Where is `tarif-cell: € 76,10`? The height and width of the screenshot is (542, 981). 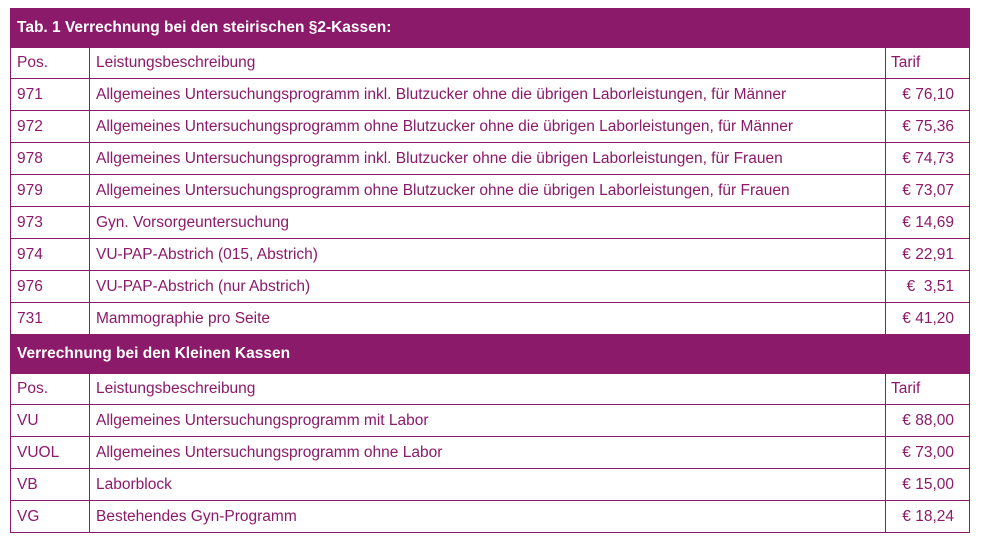
tarif-cell: € 76,10 is located at coordinates (927, 94).